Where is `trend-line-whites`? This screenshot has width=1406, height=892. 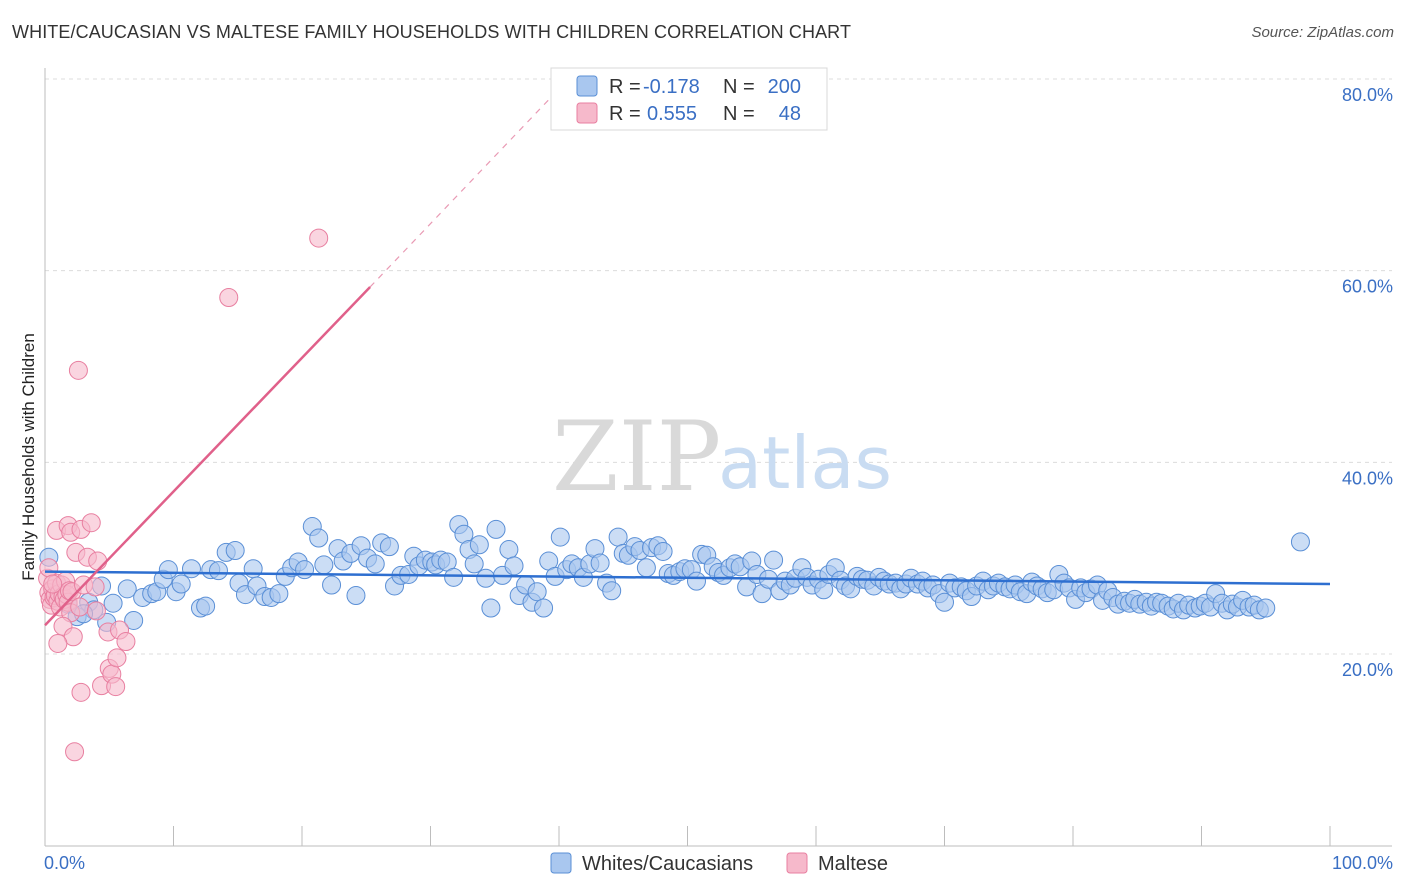 trend-line-whites is located at coordinates (687, 578).